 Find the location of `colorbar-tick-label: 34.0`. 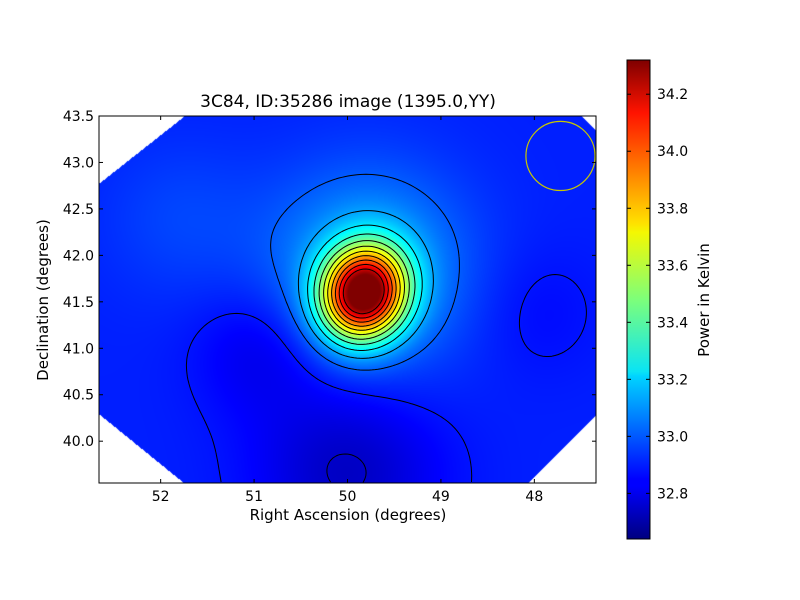

colorbar-tick-label: 34.0 is located at coordinates (672, 152).